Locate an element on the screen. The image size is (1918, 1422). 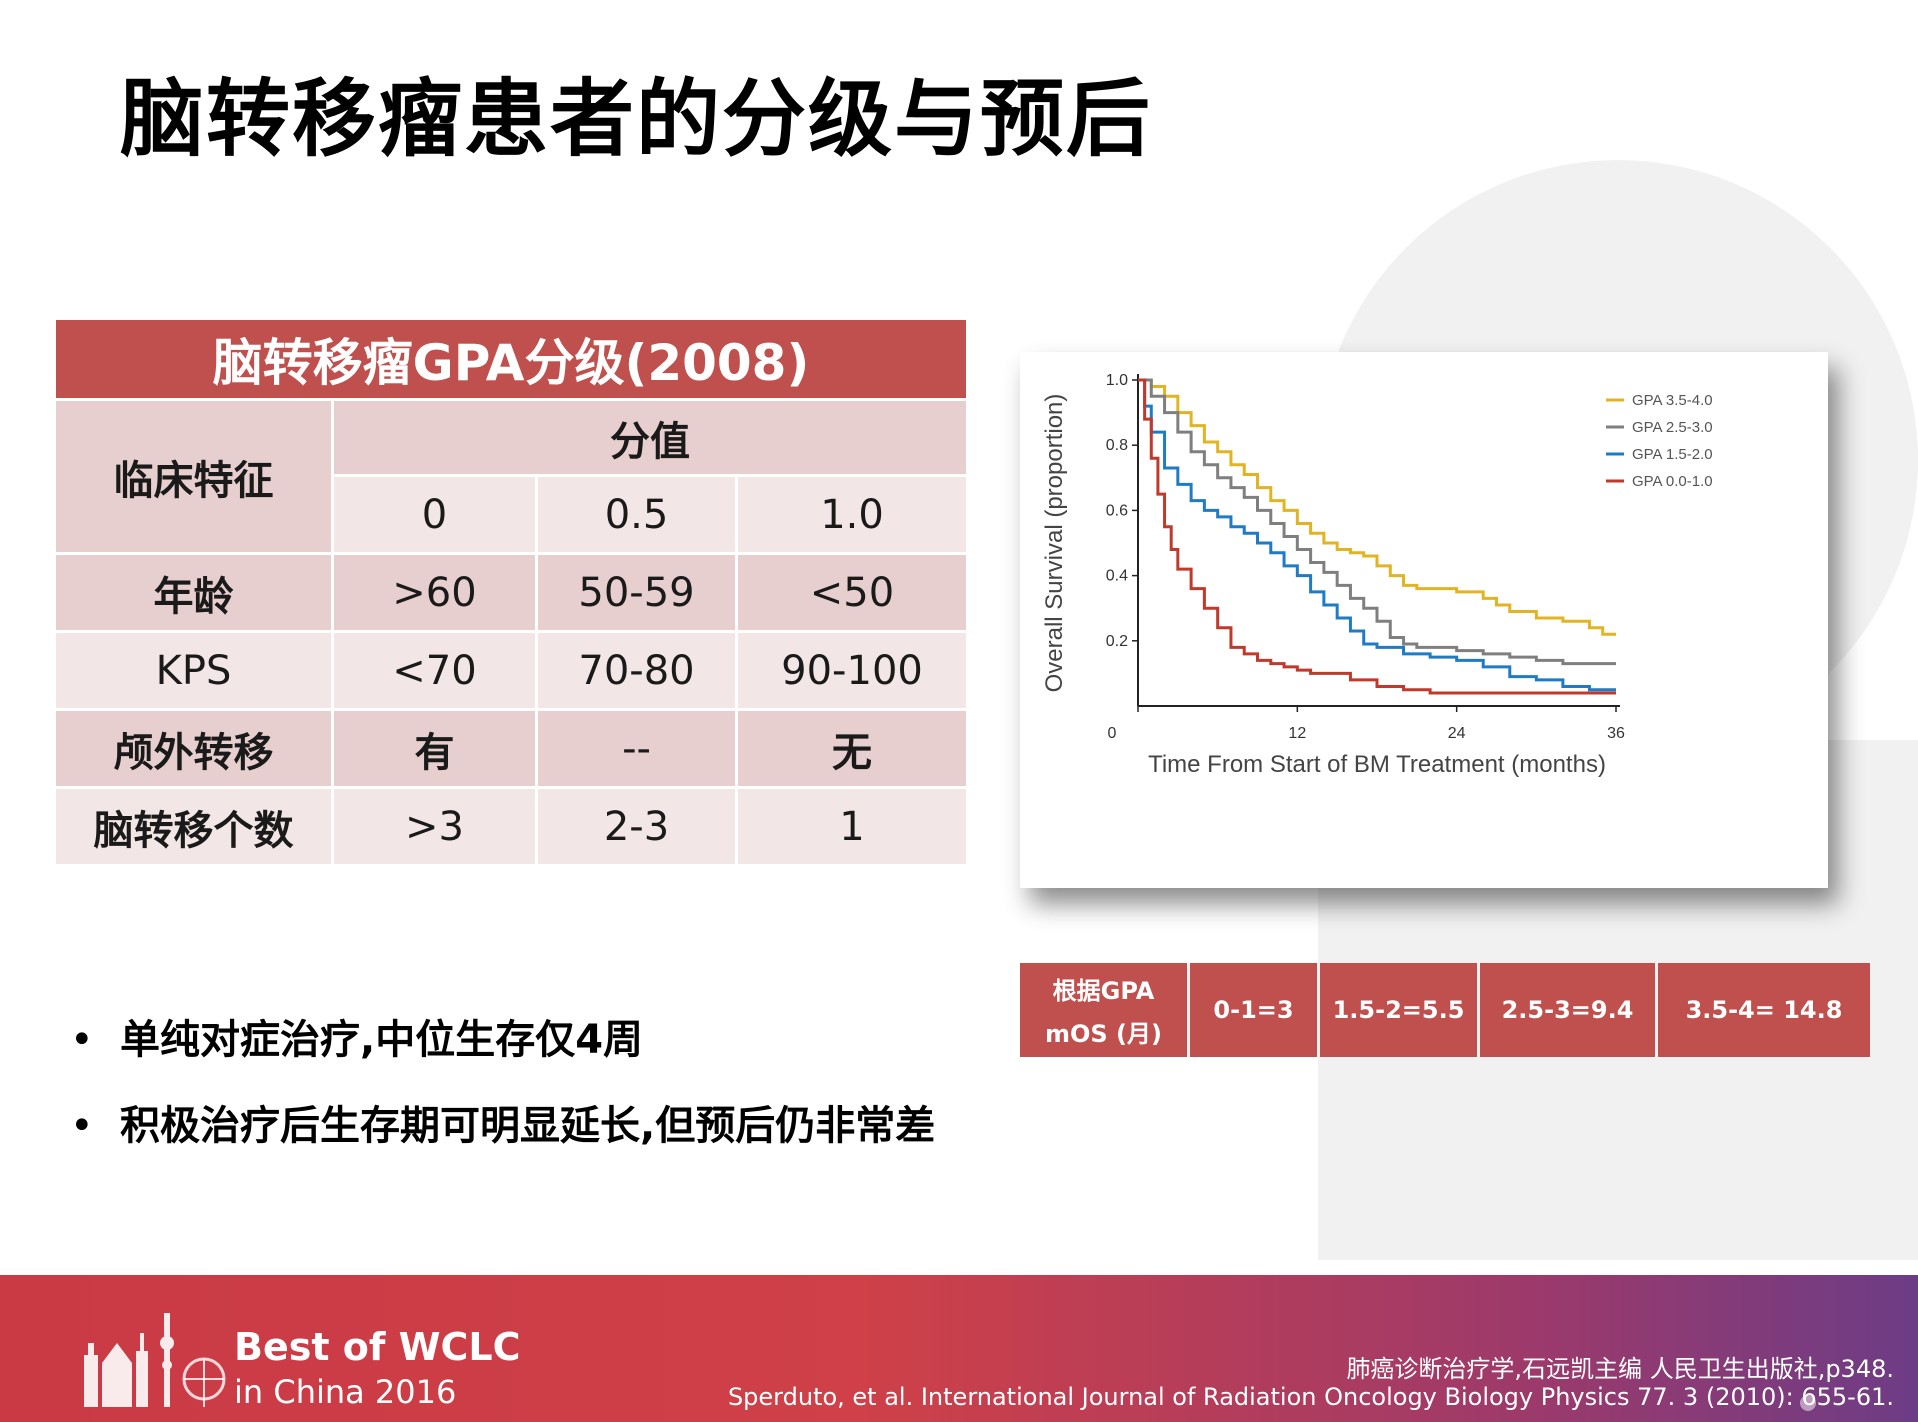
y-tick-label: 0.2 is located at coordinates (1117, 641).